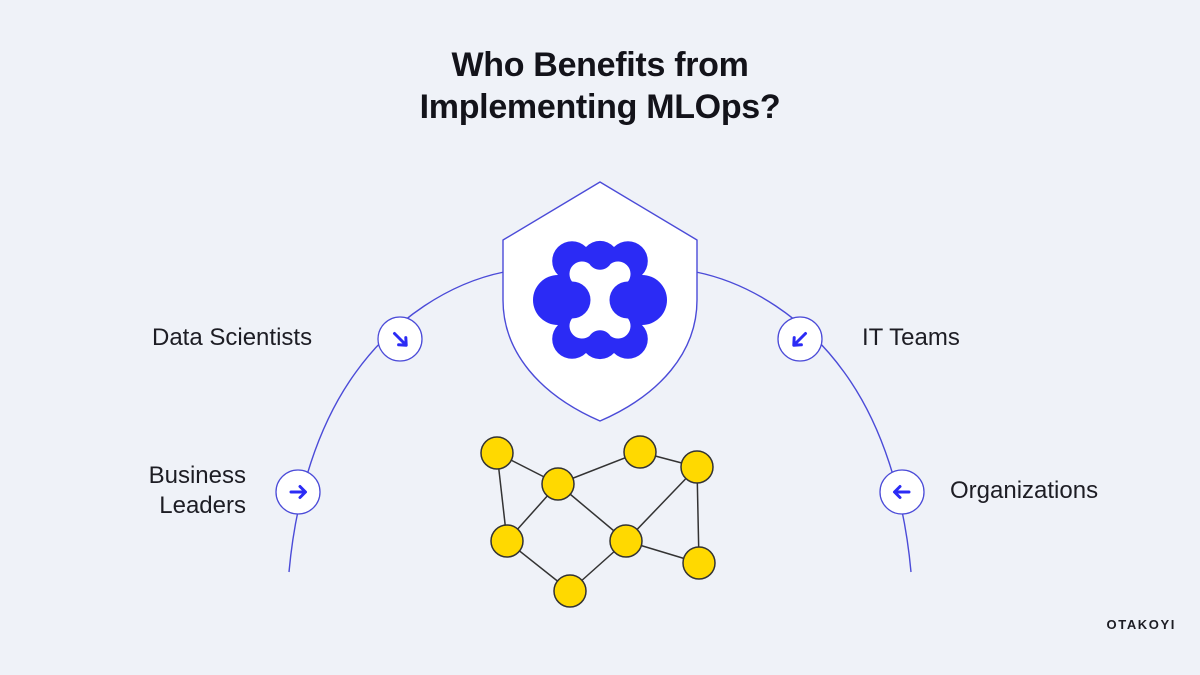 This screenshot has height=675, width=1200. What do you see at coordinates (232, 337) in the screenshot?
I see `branch-label-data-scientists: Data Scientists` at bounding box center [232, 337].